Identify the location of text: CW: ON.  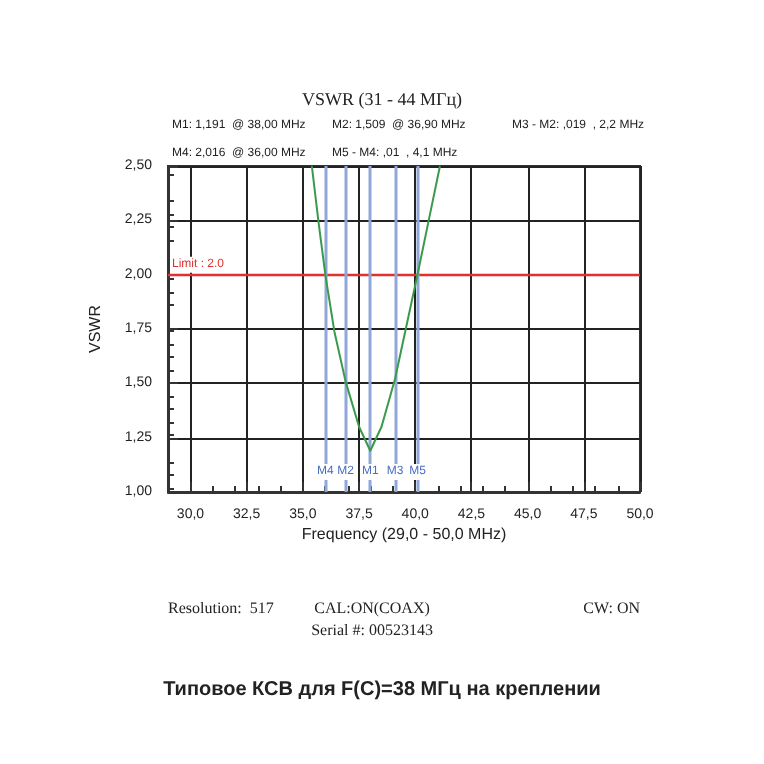
(612, 608).